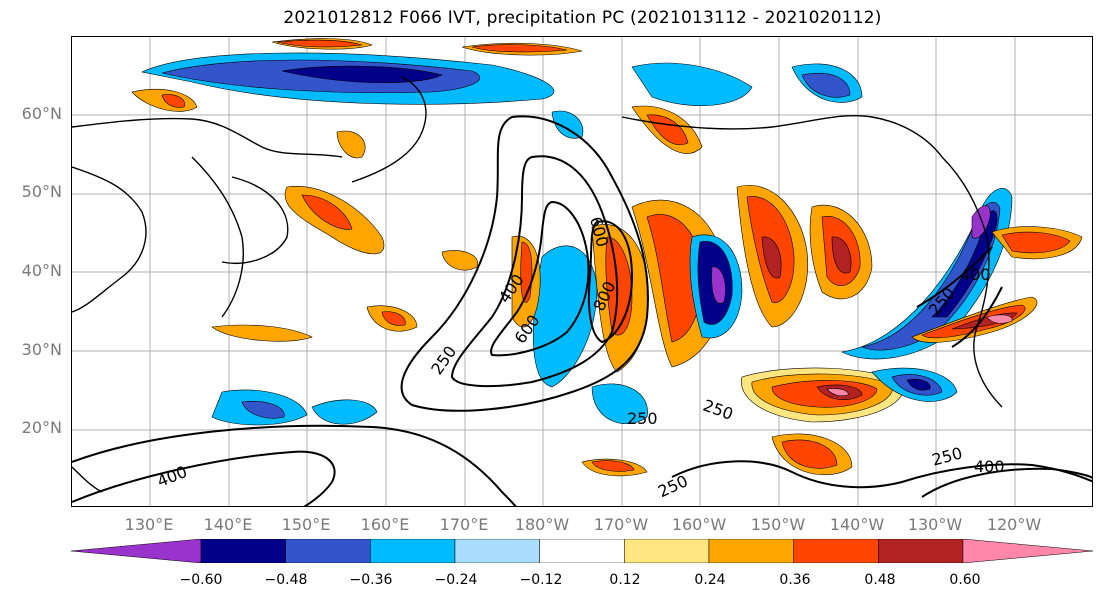  I want to click on lat-label-60n: 60°N, so click(41, 113).